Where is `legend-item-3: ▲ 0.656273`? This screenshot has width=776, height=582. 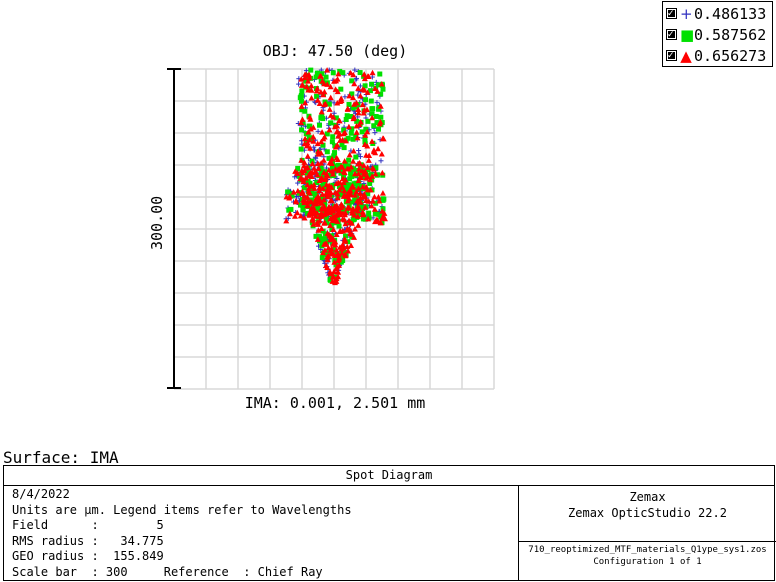 legend-item-3: ▲ 0.656273 is located at coordinates (719, 56).